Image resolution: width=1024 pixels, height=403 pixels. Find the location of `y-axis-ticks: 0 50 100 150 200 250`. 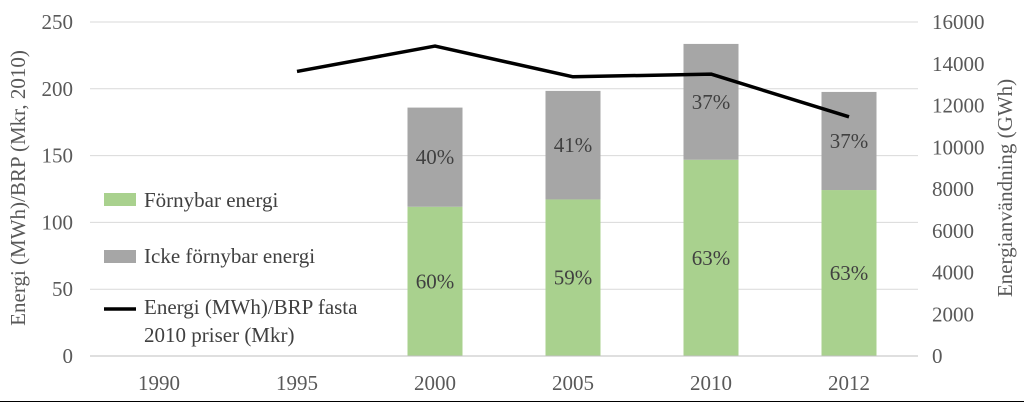

y-axis-ticks: 0 50 100 150 200 250 is located at coordinates (58, 189).